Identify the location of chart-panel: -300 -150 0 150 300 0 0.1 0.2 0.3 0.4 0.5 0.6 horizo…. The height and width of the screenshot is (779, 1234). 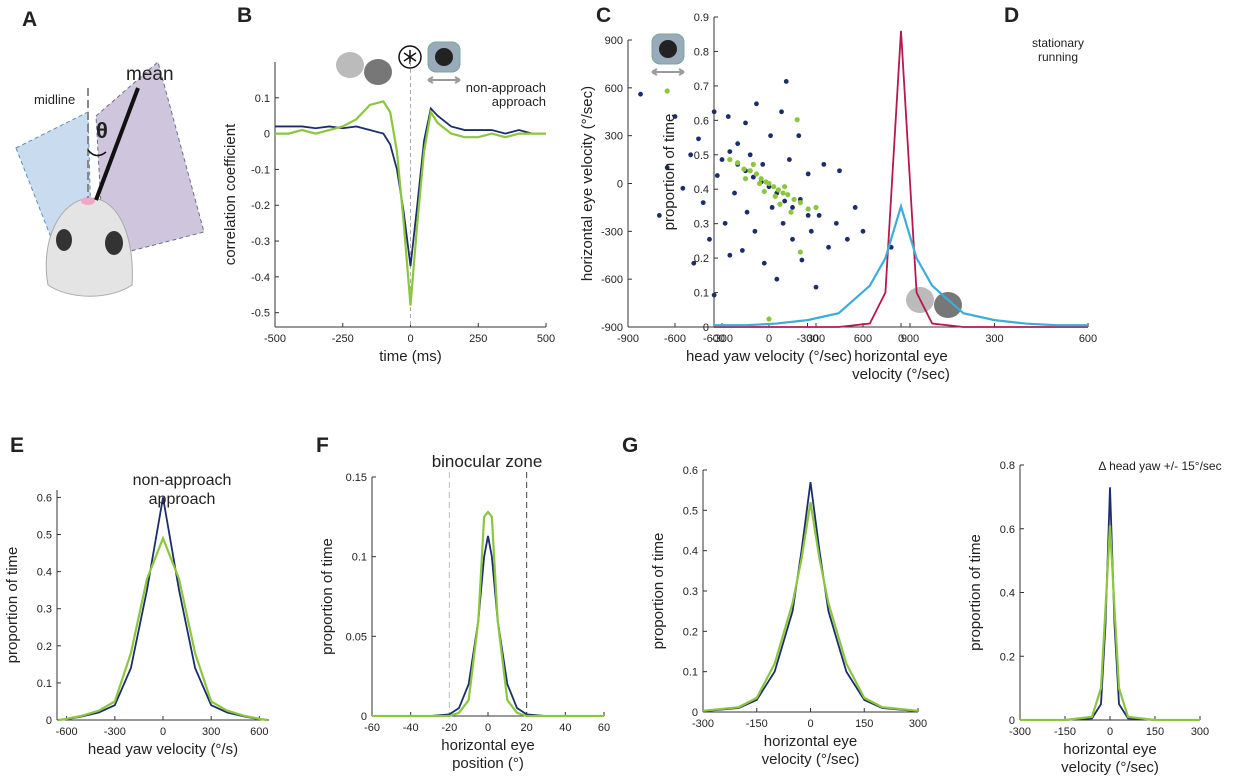
(774, 601).